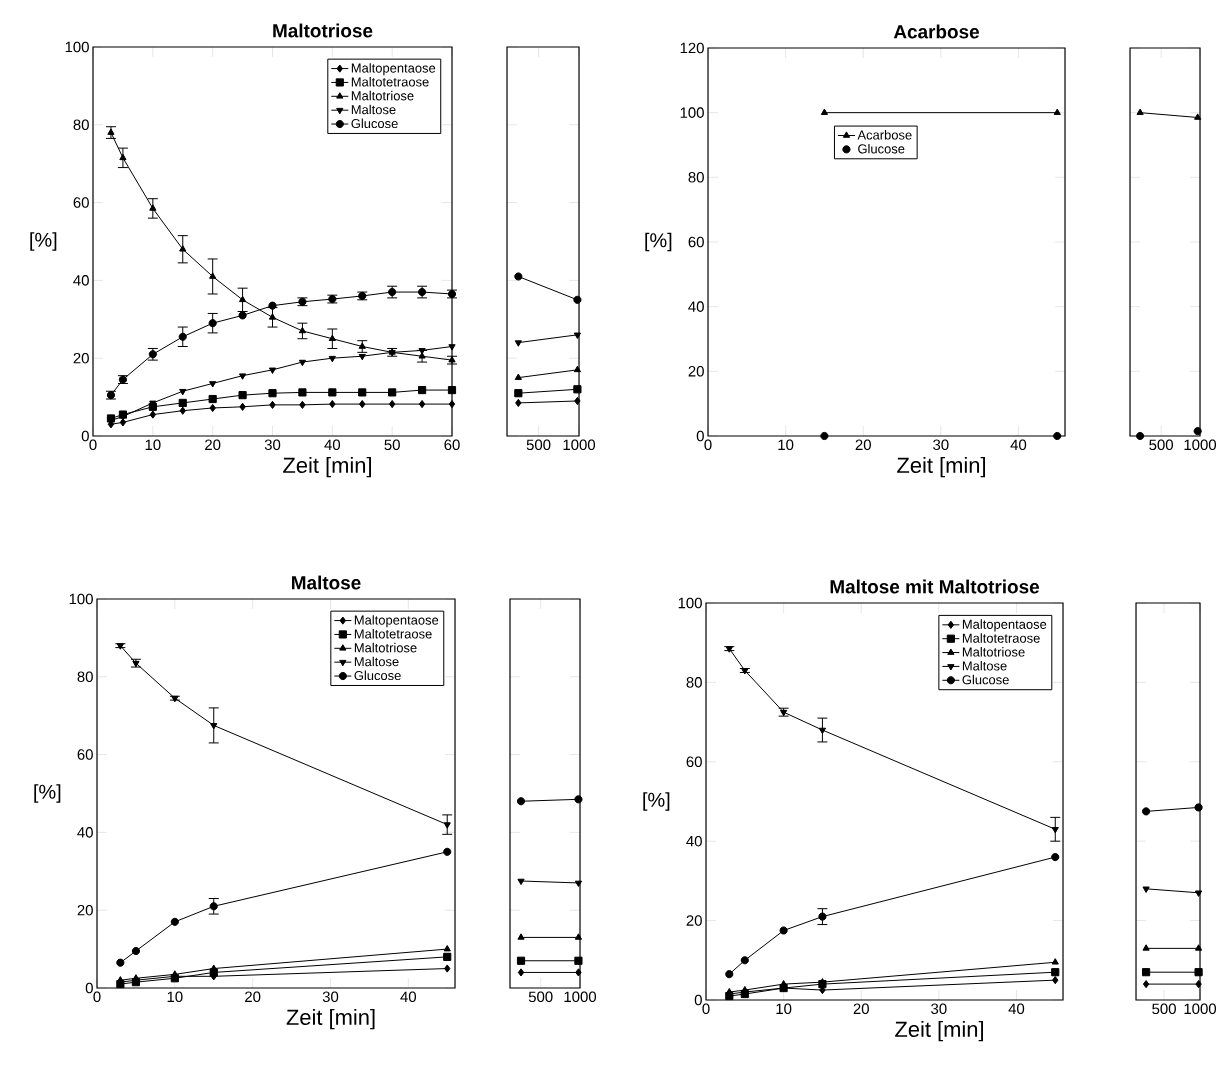 The width and height of the screenshot is (1228, 1066). What do you see at coordinates (323, 30) in the screenshot?
I see `chart-title: Maltotriose` at bounding box center [323, 30].